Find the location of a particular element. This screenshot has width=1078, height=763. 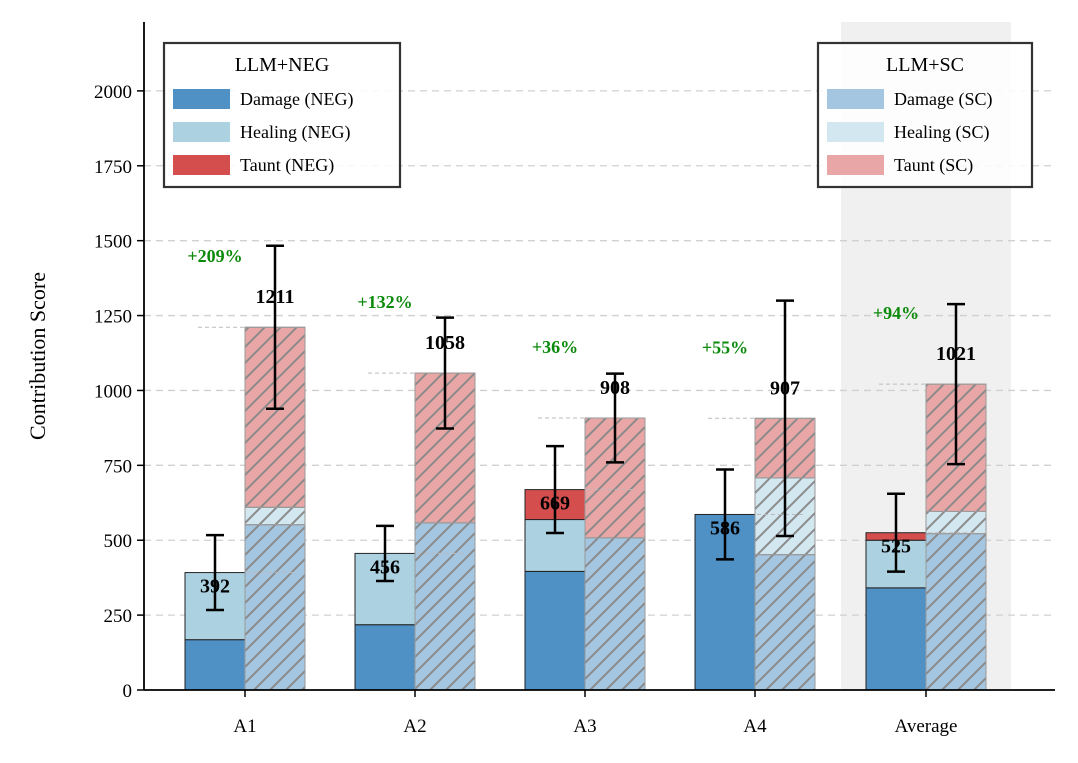

neg-total-label: 669 is located at coordinates (555, 504).